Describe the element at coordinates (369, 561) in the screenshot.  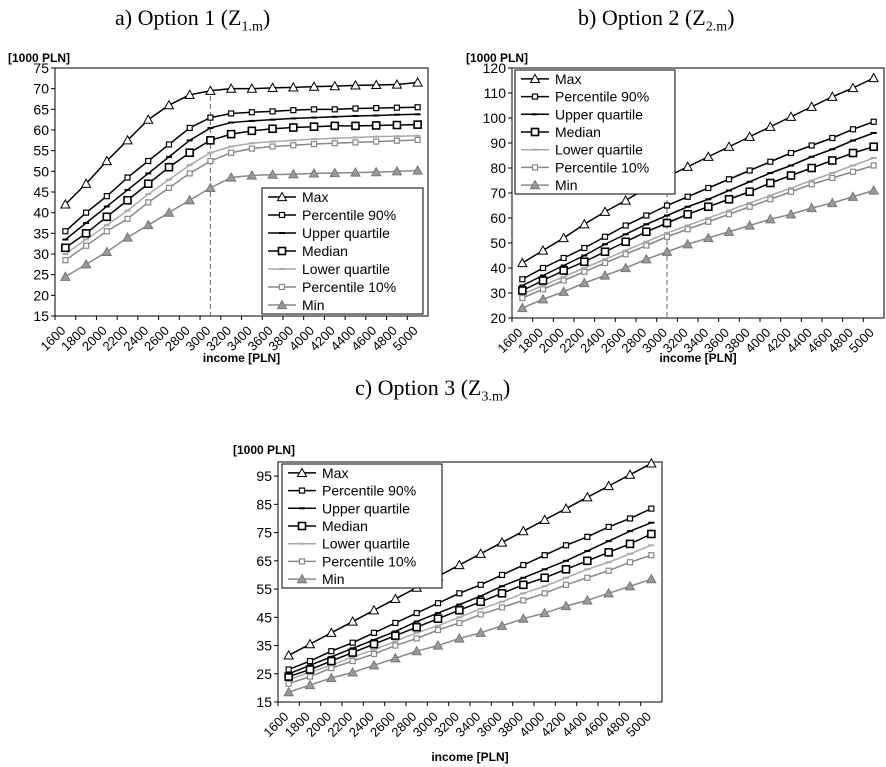
I see `legend-label: Percentile 10%` at that location.